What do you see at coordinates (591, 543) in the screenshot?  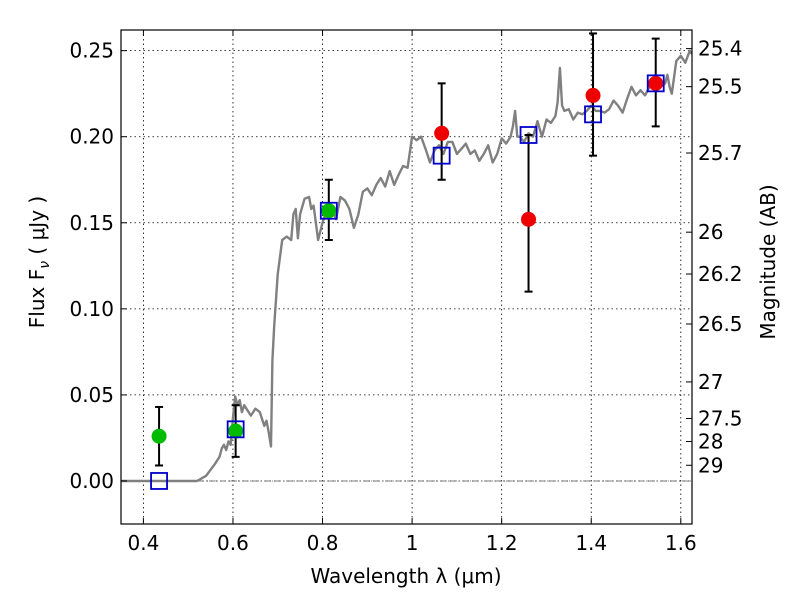 I see `x-tick-label: 1.4` at bounding box center [591, 543].